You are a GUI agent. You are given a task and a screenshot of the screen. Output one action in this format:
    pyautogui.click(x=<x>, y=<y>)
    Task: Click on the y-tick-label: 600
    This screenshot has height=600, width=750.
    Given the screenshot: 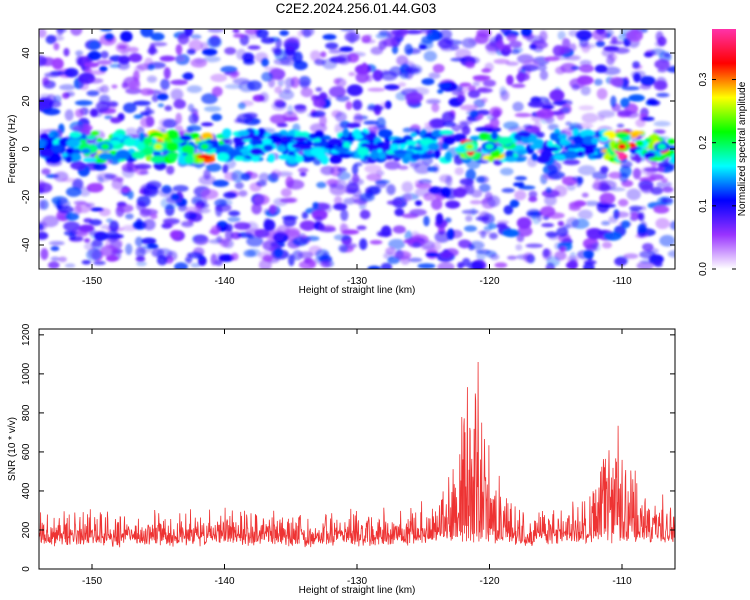 What is the action you would take?
    pyautogui.click(x=26, y=451)
    